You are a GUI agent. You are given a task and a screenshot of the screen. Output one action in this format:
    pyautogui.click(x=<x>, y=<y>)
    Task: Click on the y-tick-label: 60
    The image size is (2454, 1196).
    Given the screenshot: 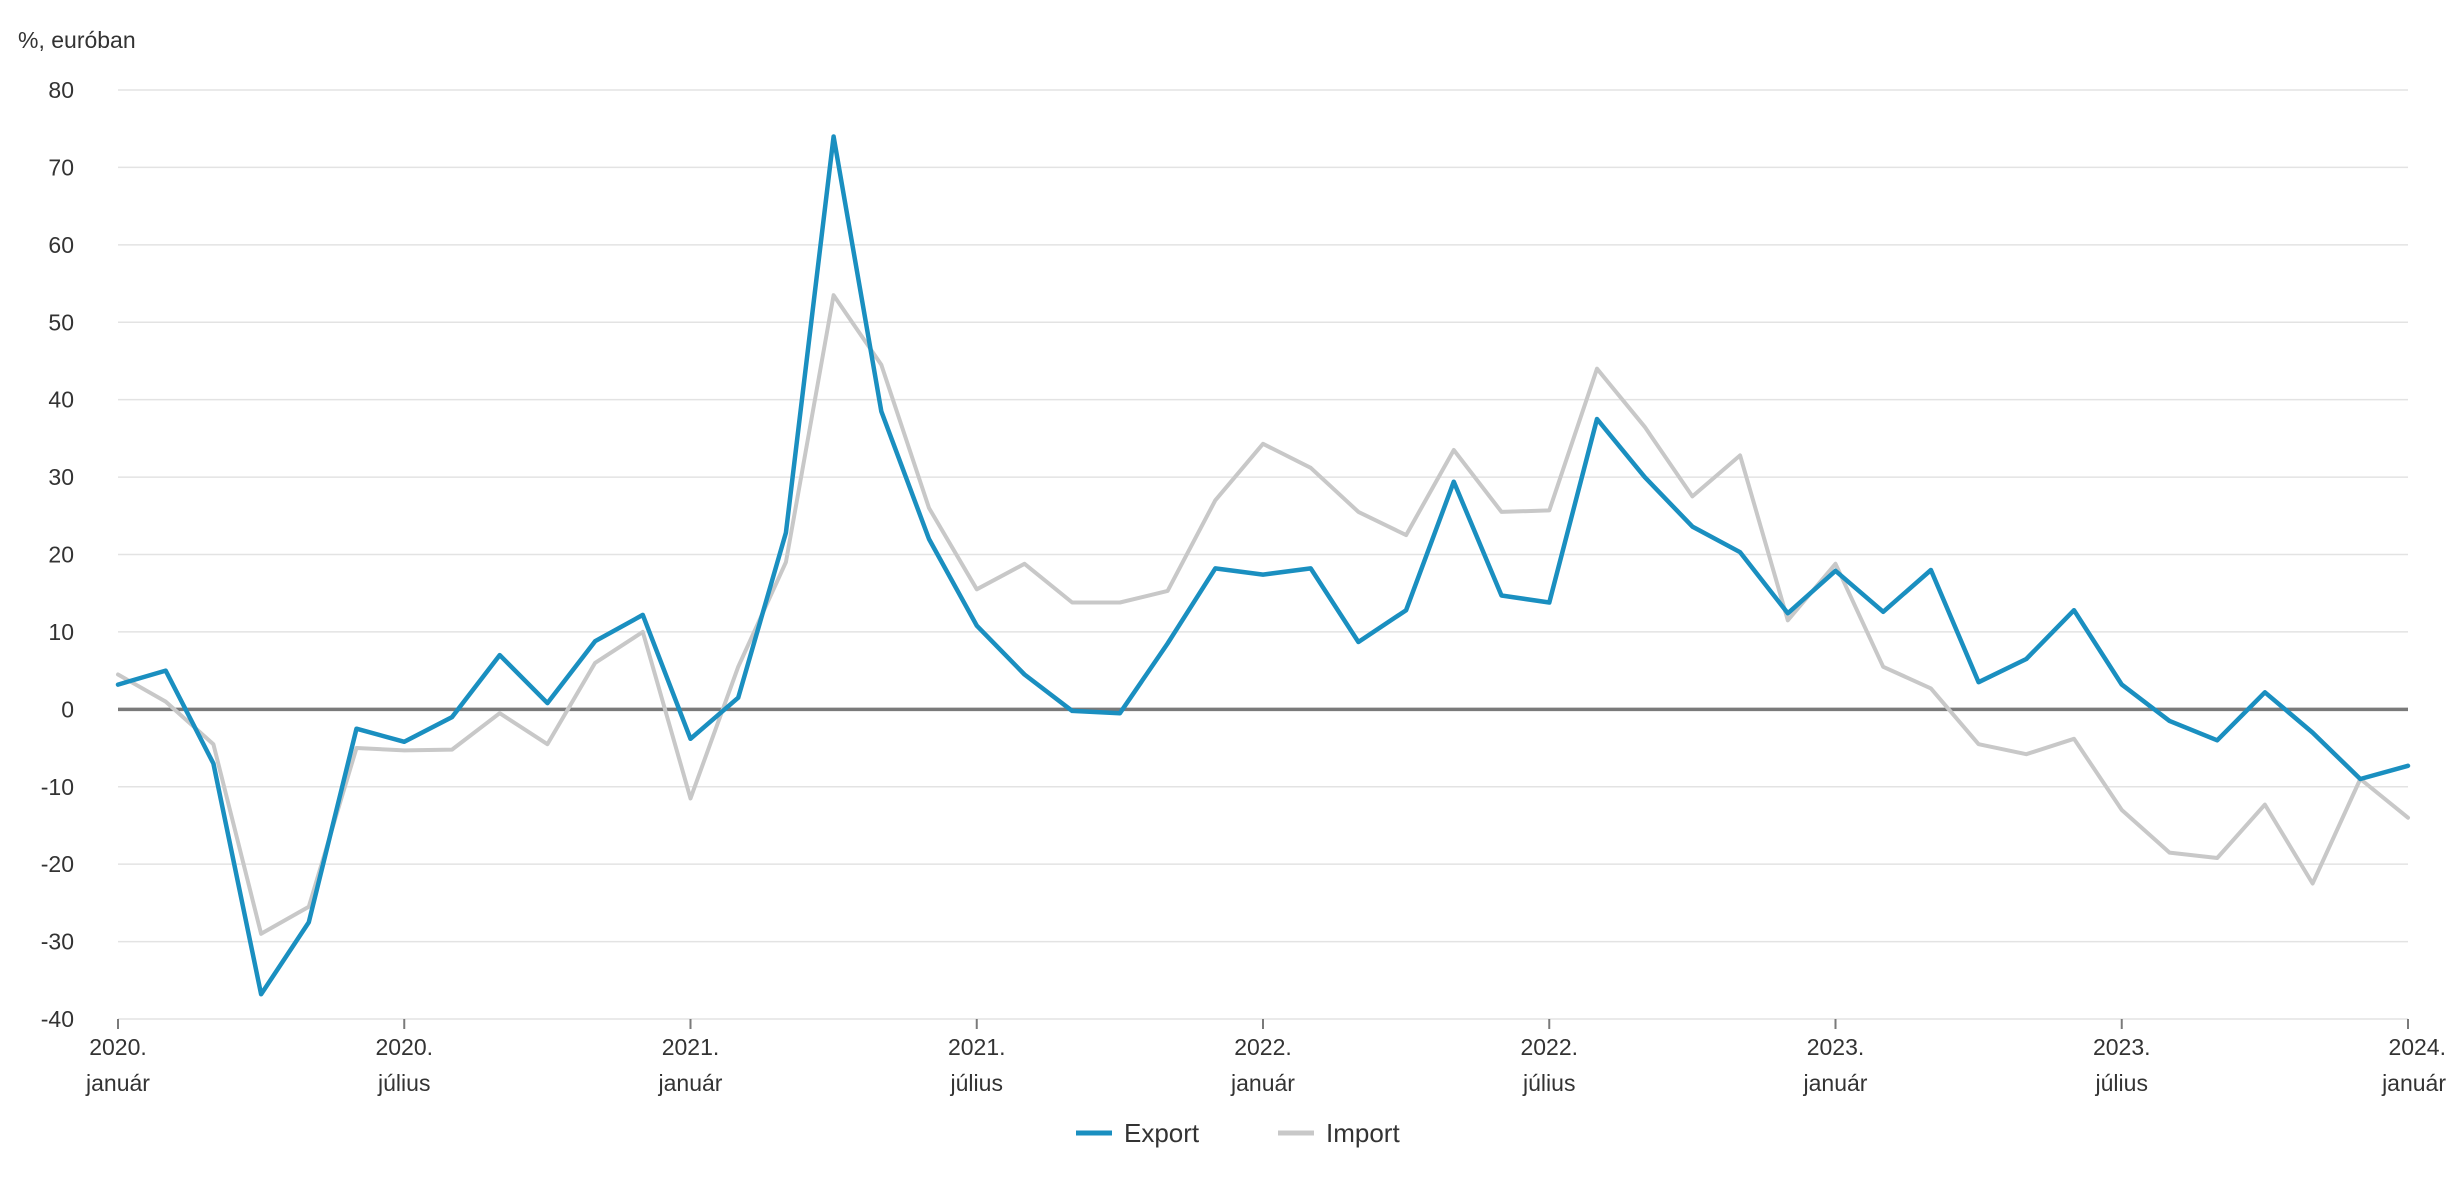 What is the action you would take?
    pyautogui.click(x=61, y=245)
    